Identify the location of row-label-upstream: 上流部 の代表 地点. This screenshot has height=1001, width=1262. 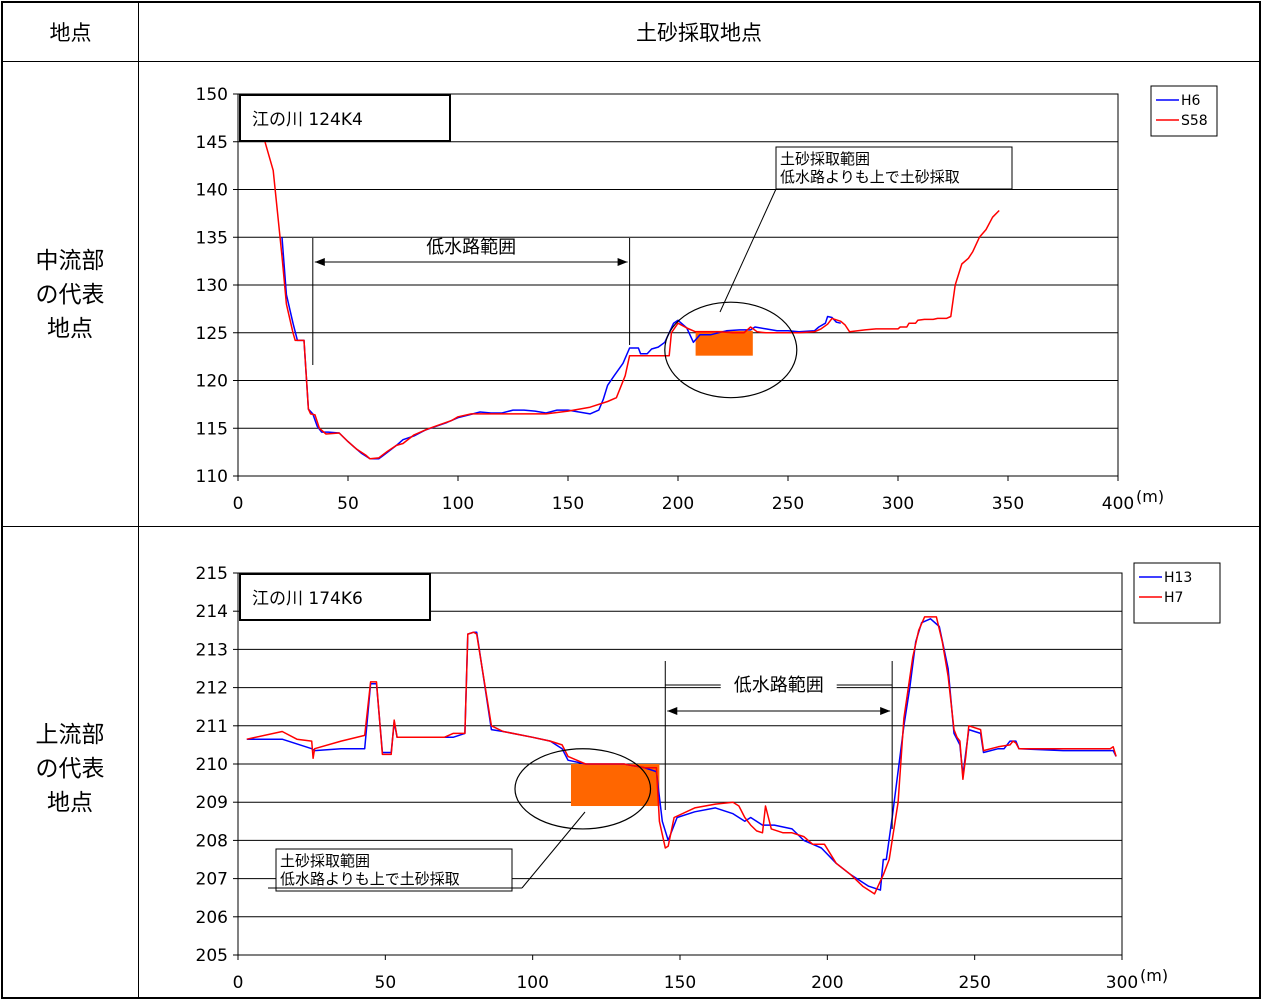
(70, 769).